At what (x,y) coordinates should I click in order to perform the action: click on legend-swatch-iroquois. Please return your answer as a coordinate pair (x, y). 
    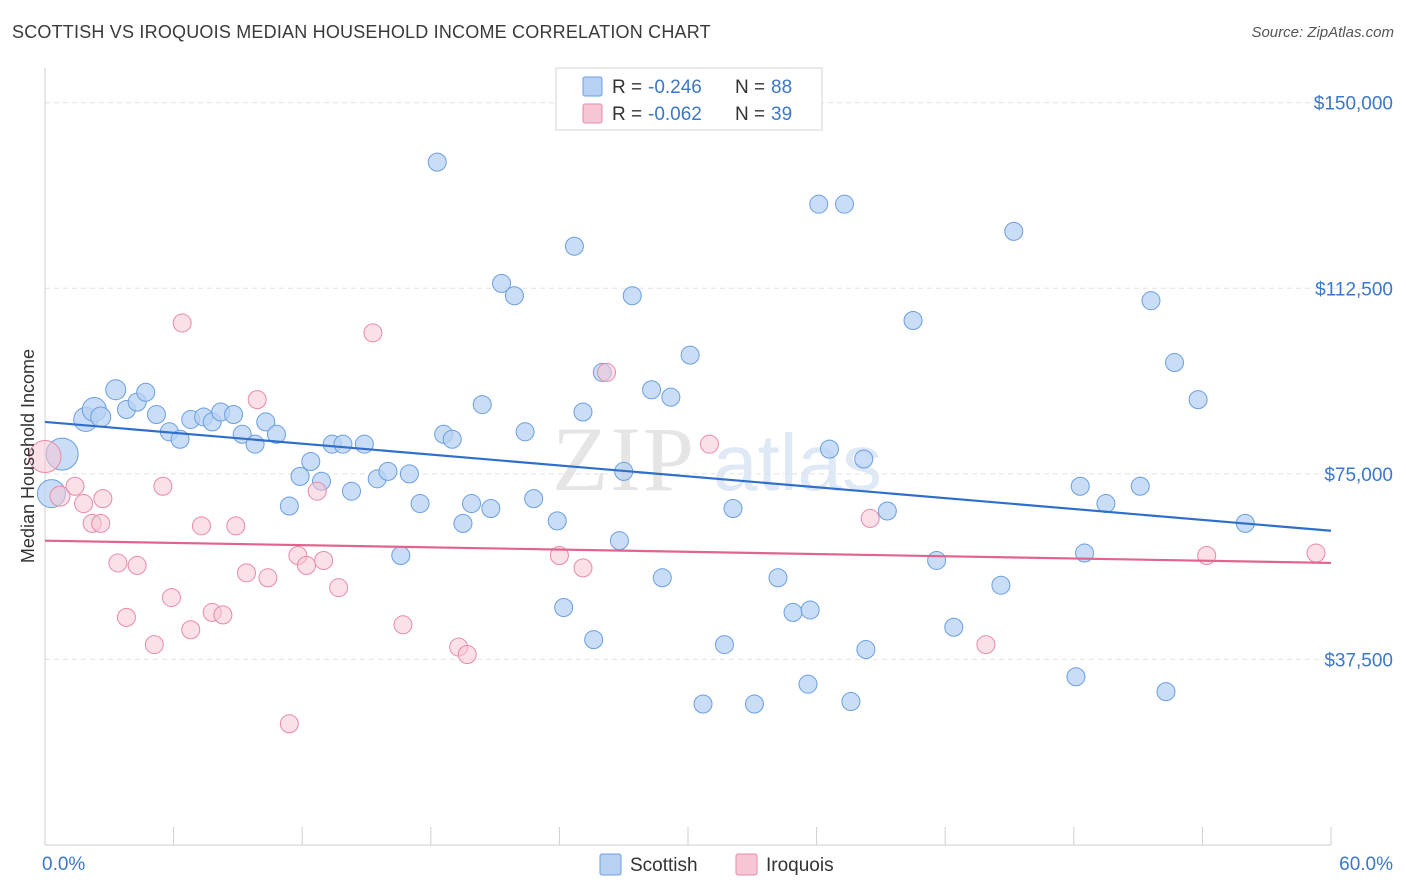
    Looking at the image, I should click on (592, 113).